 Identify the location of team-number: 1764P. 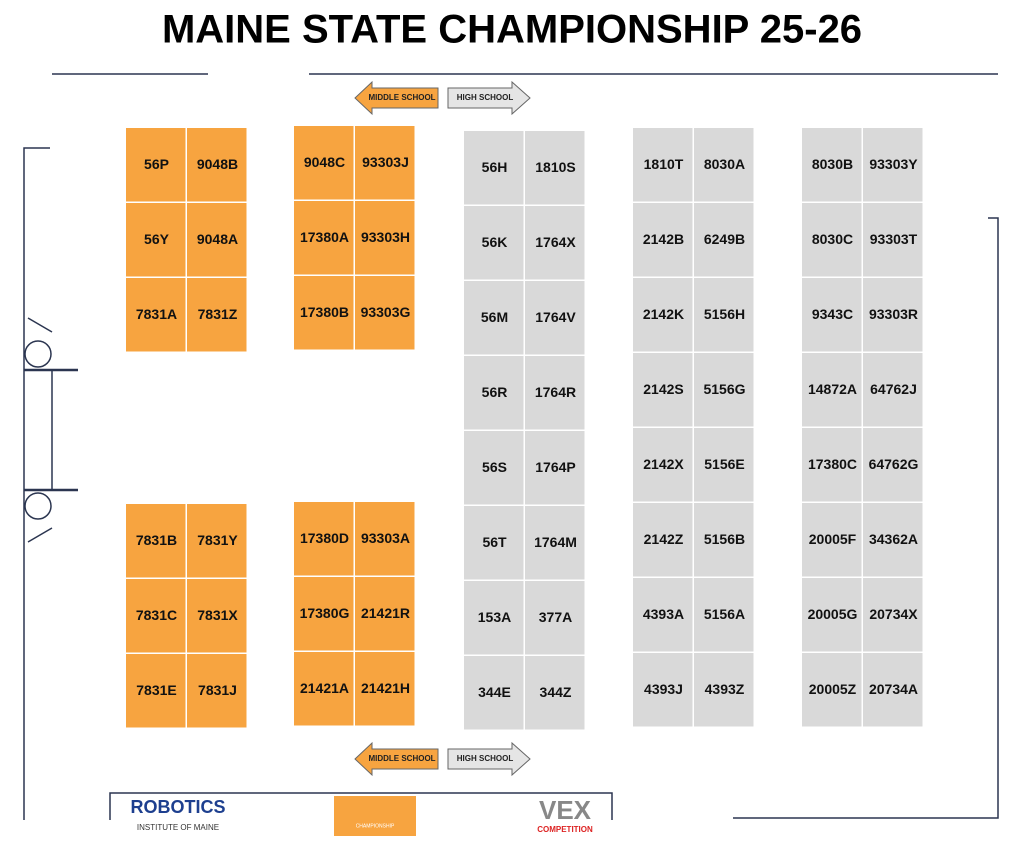
(555, 467).